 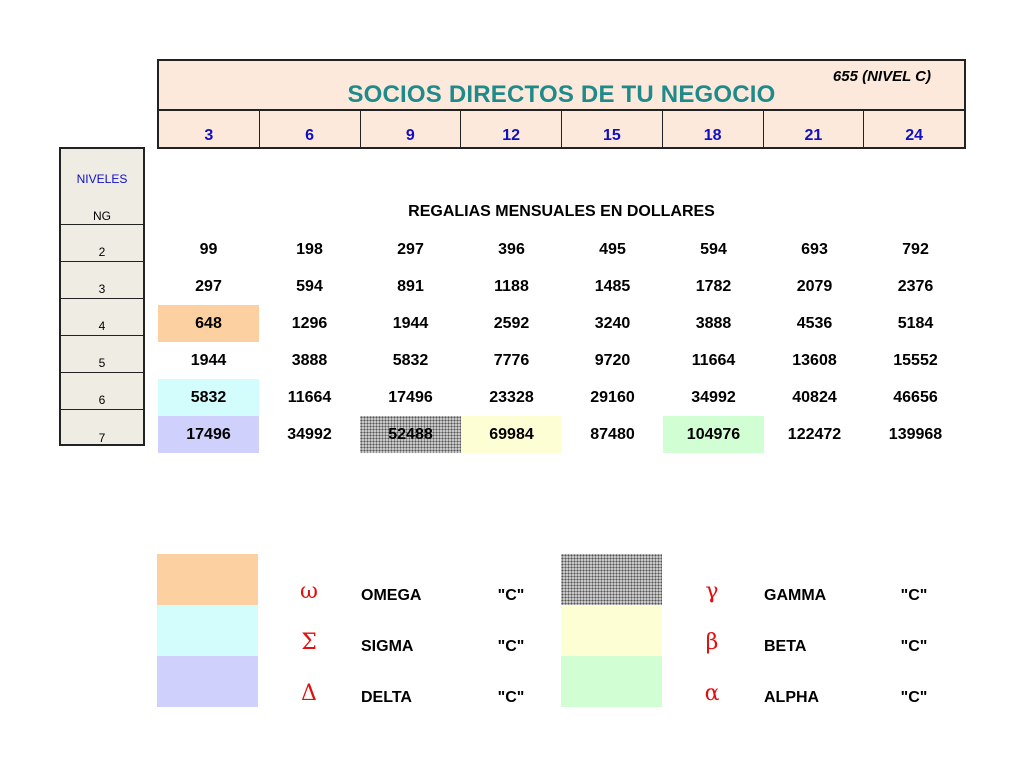 I want to click on table-cell: 396, so click(x=511, y=249).